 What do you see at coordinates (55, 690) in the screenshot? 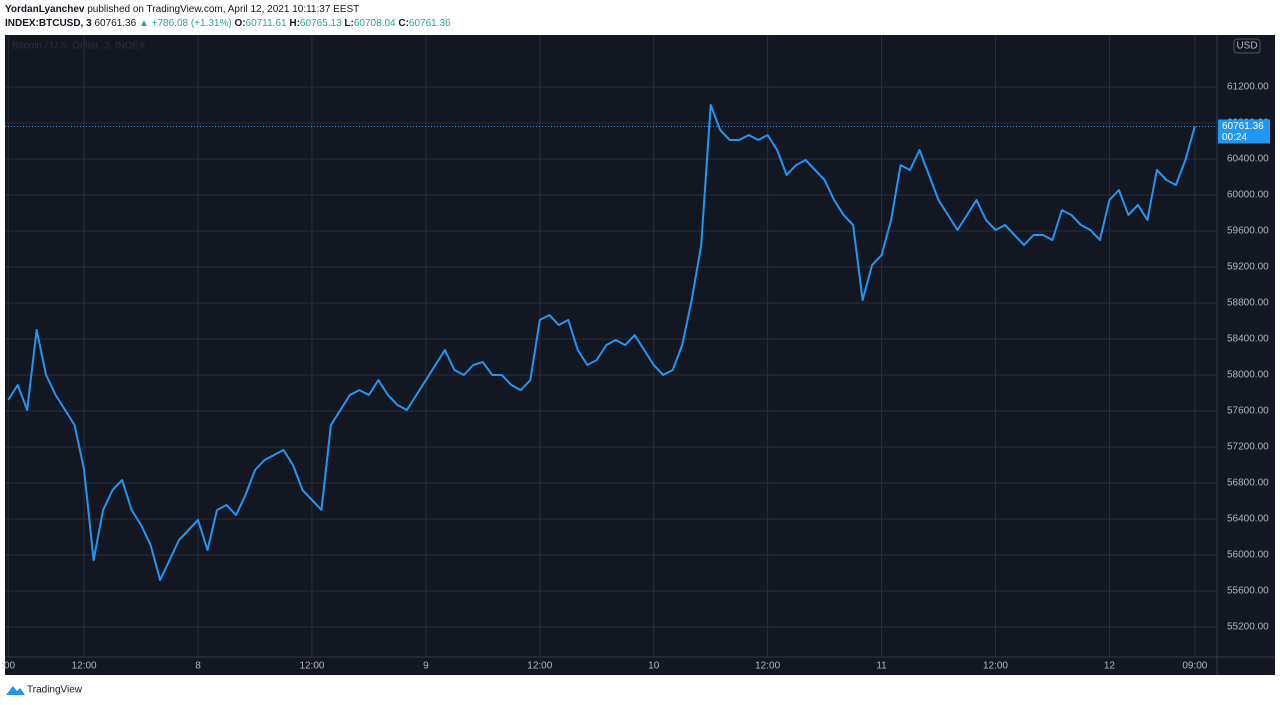
I see `brand: TradingView` at bounding box center [55, 690].